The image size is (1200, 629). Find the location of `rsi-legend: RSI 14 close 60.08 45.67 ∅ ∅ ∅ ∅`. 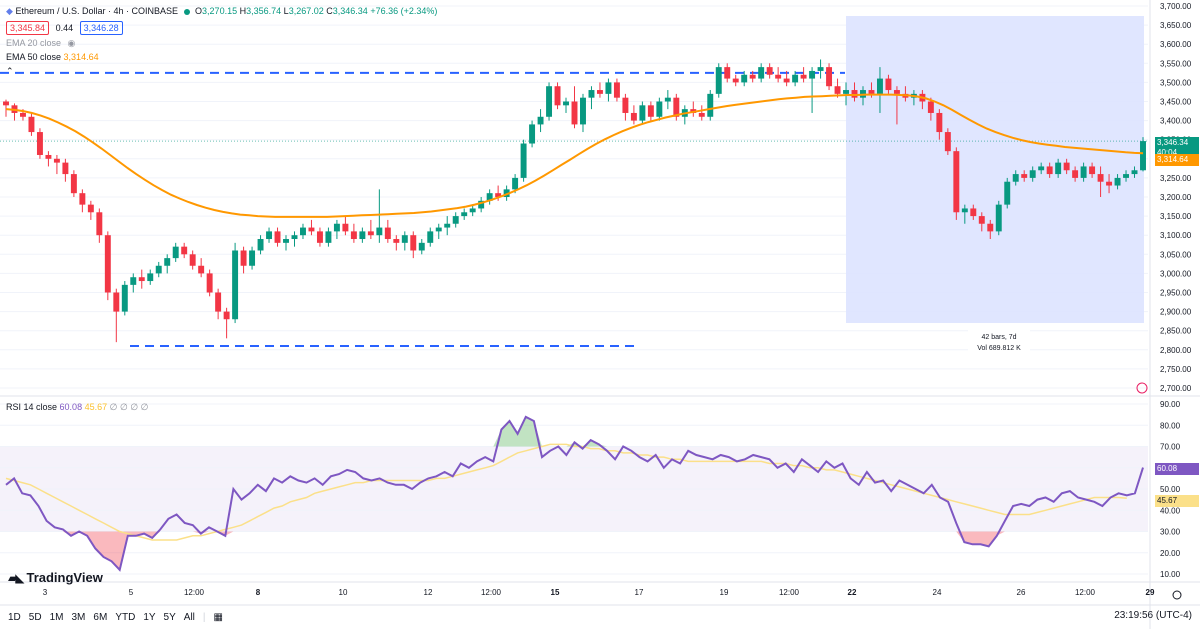

rsi-legend: RSI 14 close 60.08 45.67 ∅ ∅ ∅ ∅ is located at coordinates (77, 407).